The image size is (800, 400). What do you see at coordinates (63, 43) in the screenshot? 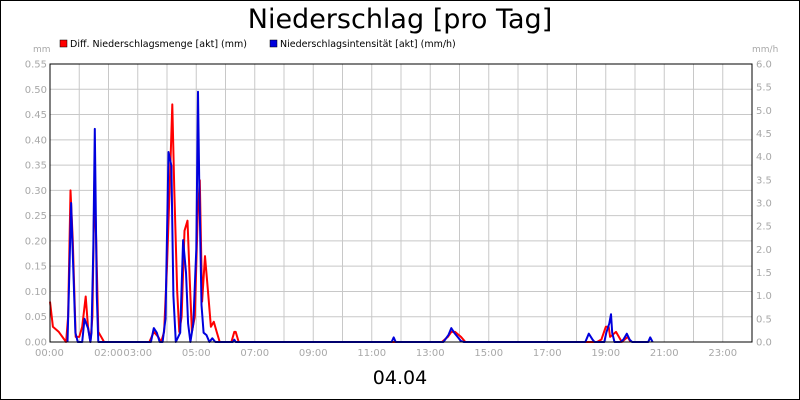
I see `legend-swatch-menge` at bounding box center [63, 43].